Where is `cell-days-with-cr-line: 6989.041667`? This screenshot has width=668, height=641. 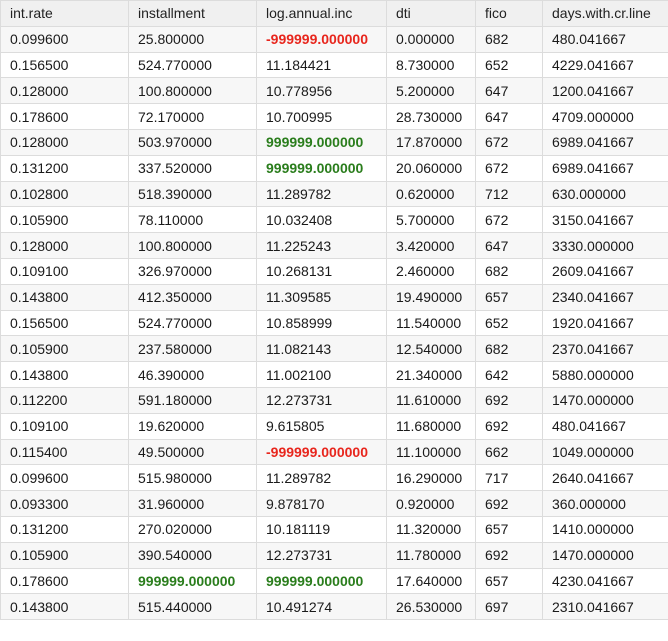
cell-days-with-cr-line: 6989.041667 is located at coordinates (605, 142).